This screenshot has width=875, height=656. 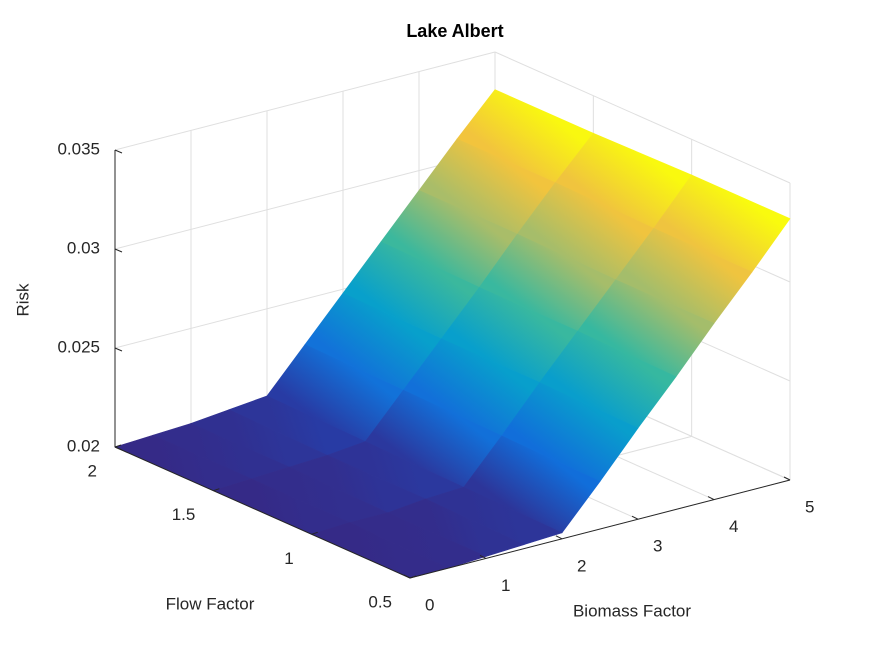 What do you see at coordinates (809, 506) in the screenshot?
I see `x-tick-label: 5` at bounding box center [809, 506].